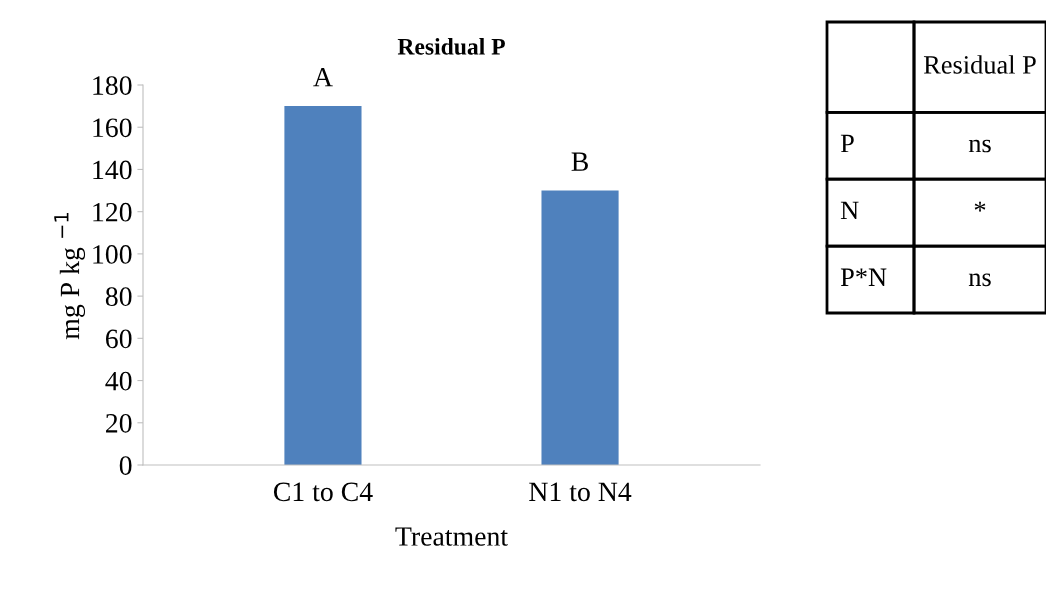 This screenshot has width=1046, height=595. Describe the element at coordinates (112, 254) in the screenshot. I see `y-tick-label: 100` at that location.